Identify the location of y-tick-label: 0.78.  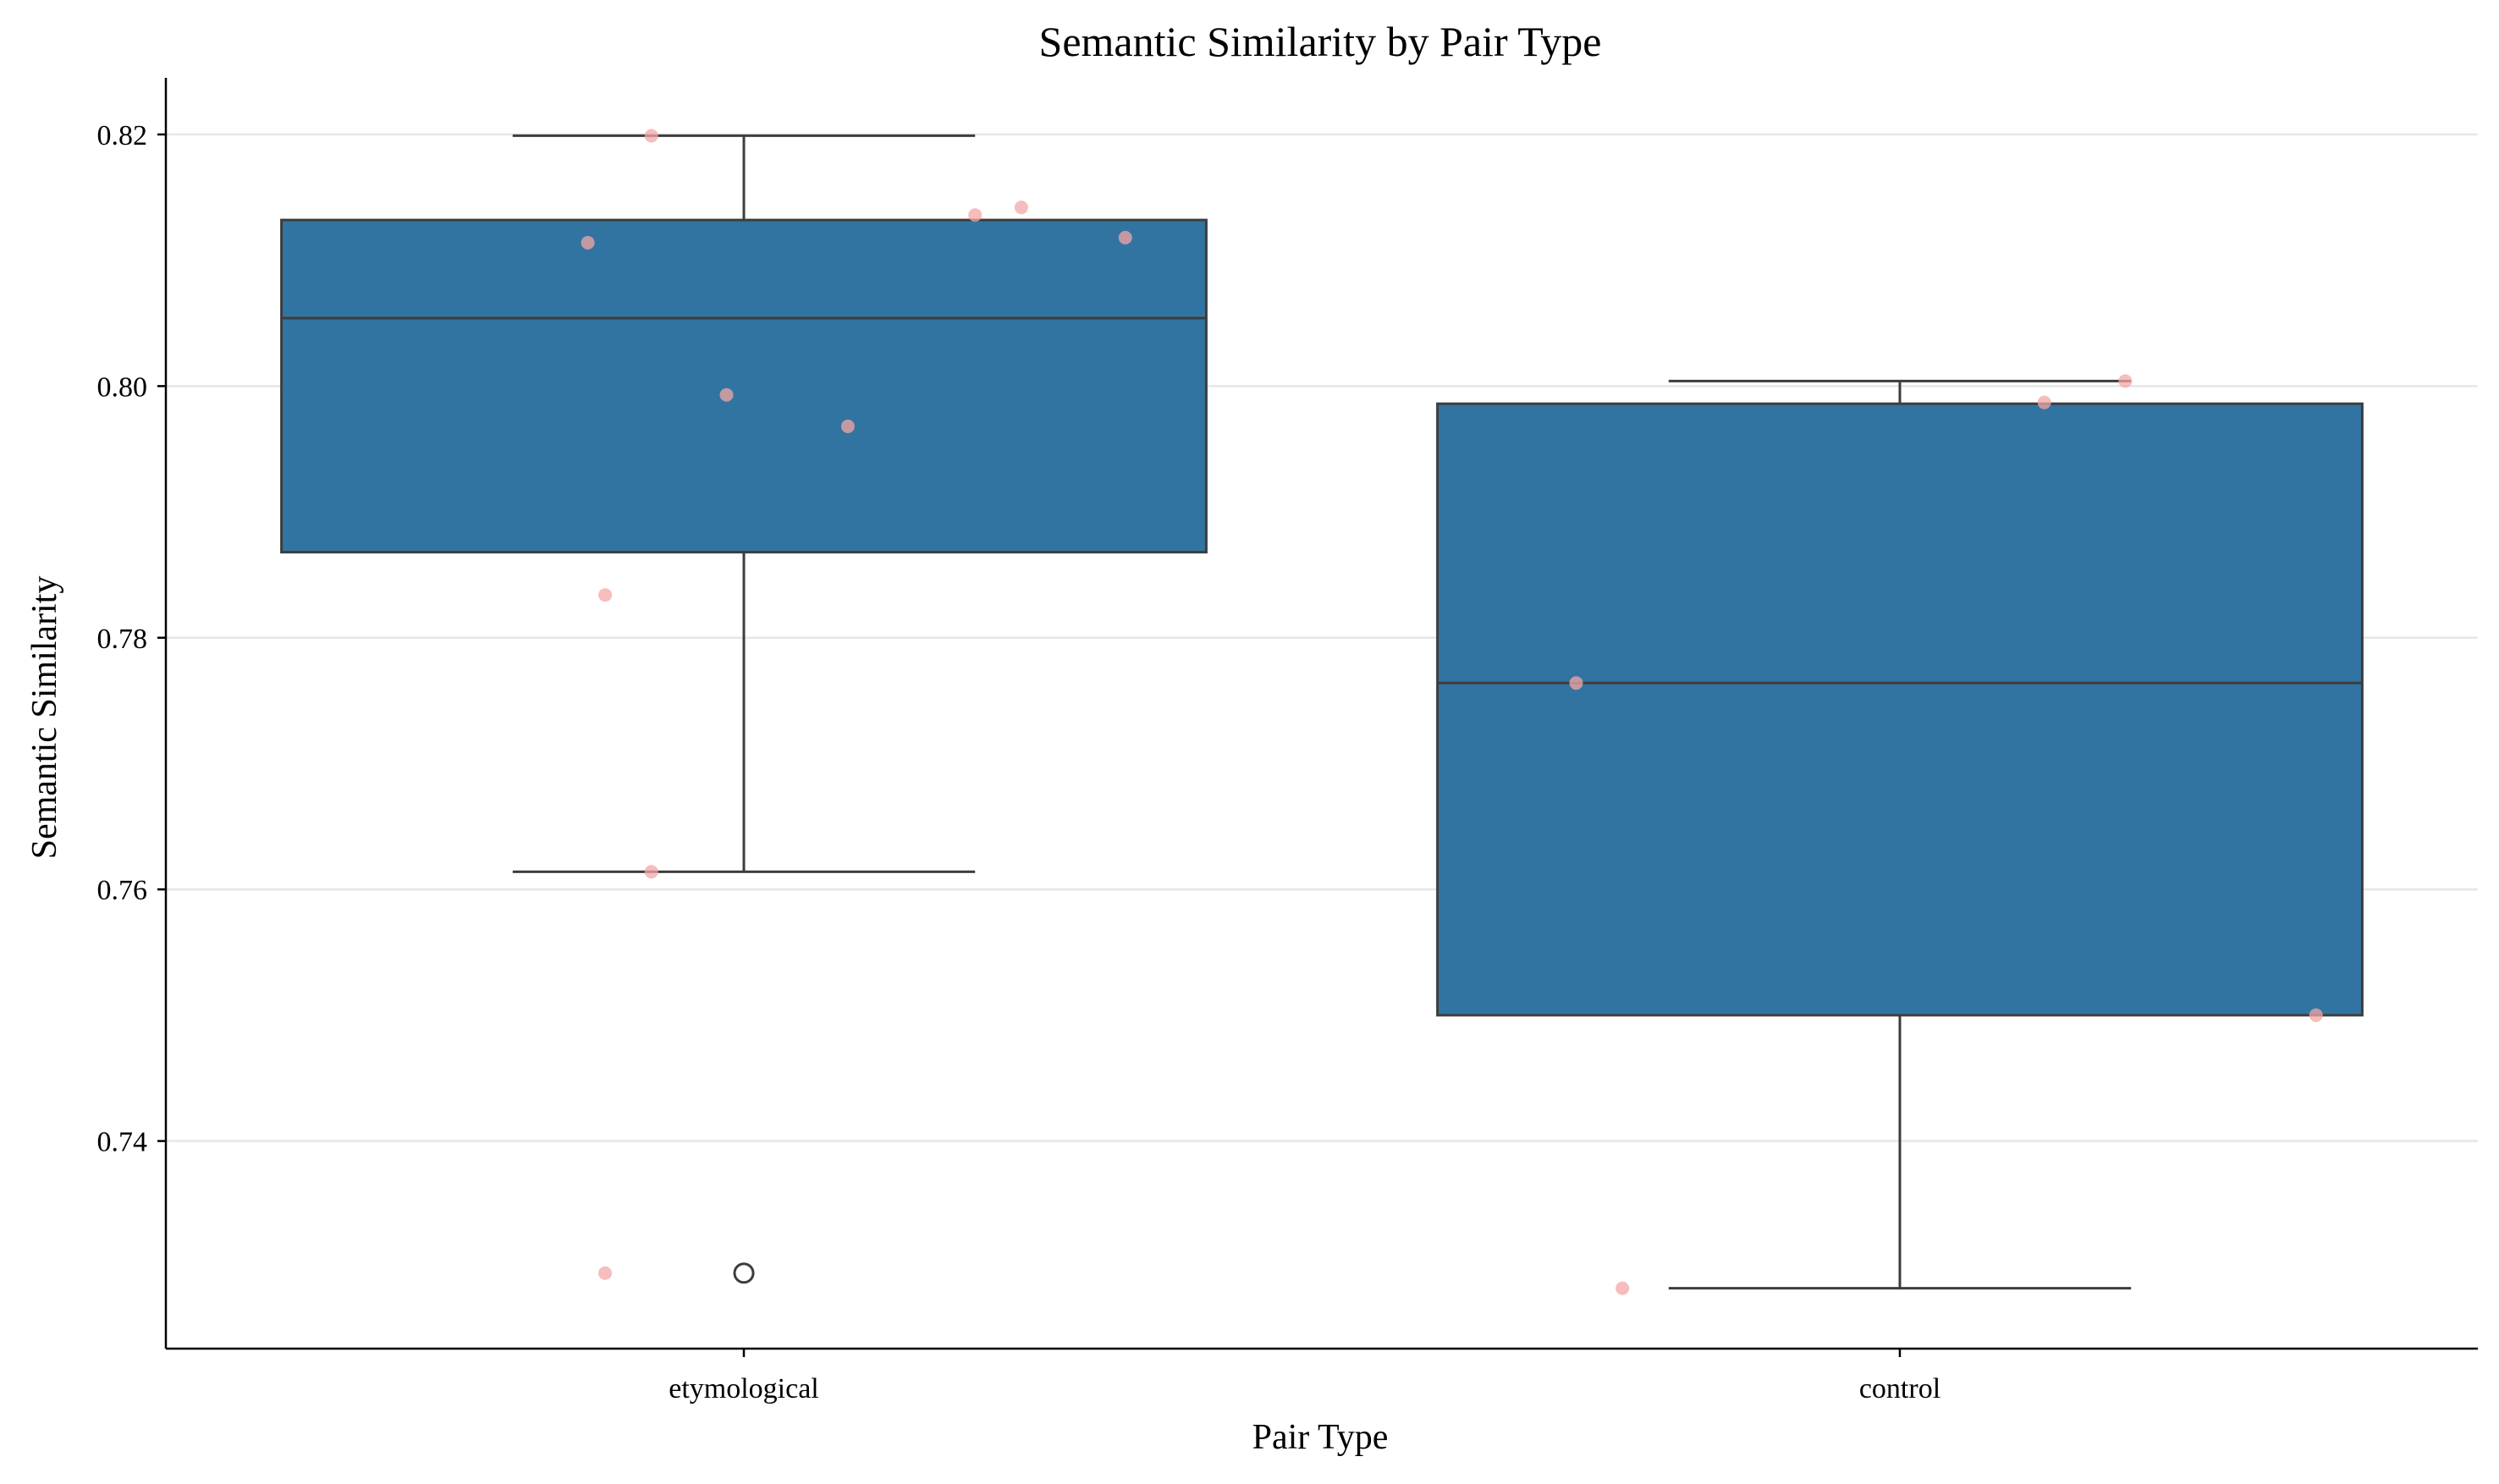
(123, 639).